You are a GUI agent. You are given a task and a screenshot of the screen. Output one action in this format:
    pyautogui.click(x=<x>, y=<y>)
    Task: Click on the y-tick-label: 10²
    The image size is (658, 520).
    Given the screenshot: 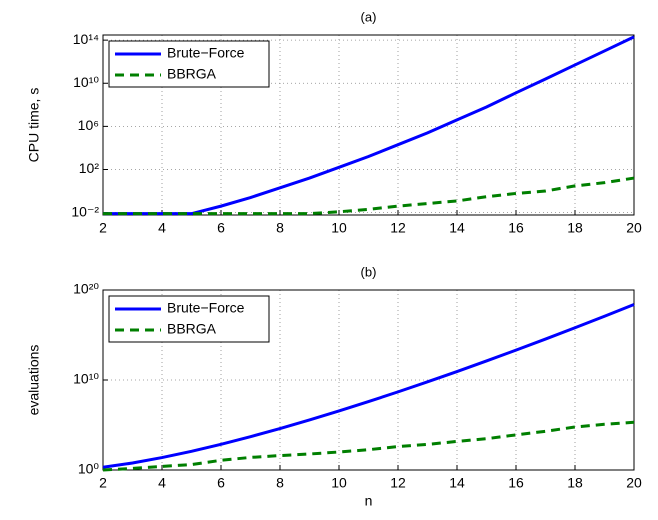 What is the action you would take?
    pyautogui.click(x=89, y=168)
    